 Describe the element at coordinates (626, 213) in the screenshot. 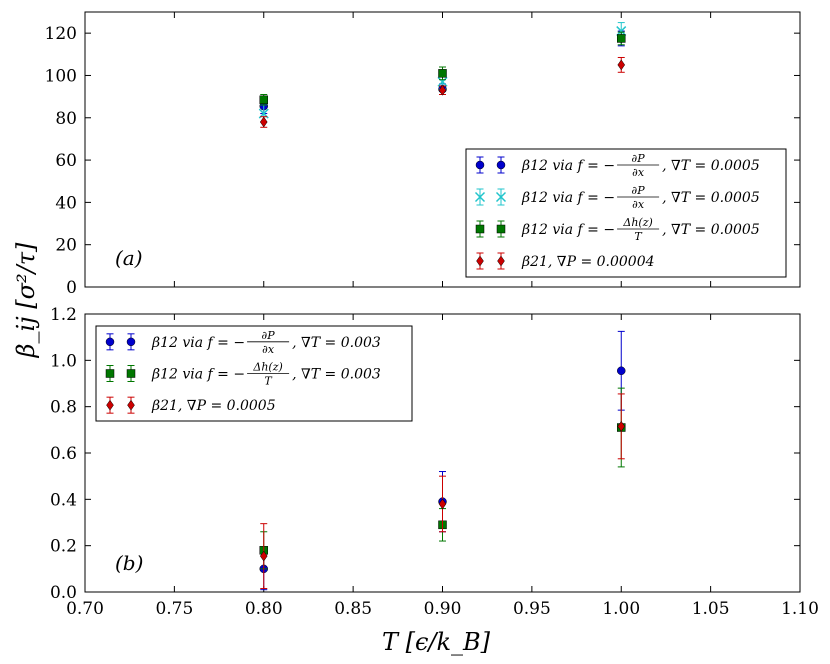

I see `legend-box` at that location.